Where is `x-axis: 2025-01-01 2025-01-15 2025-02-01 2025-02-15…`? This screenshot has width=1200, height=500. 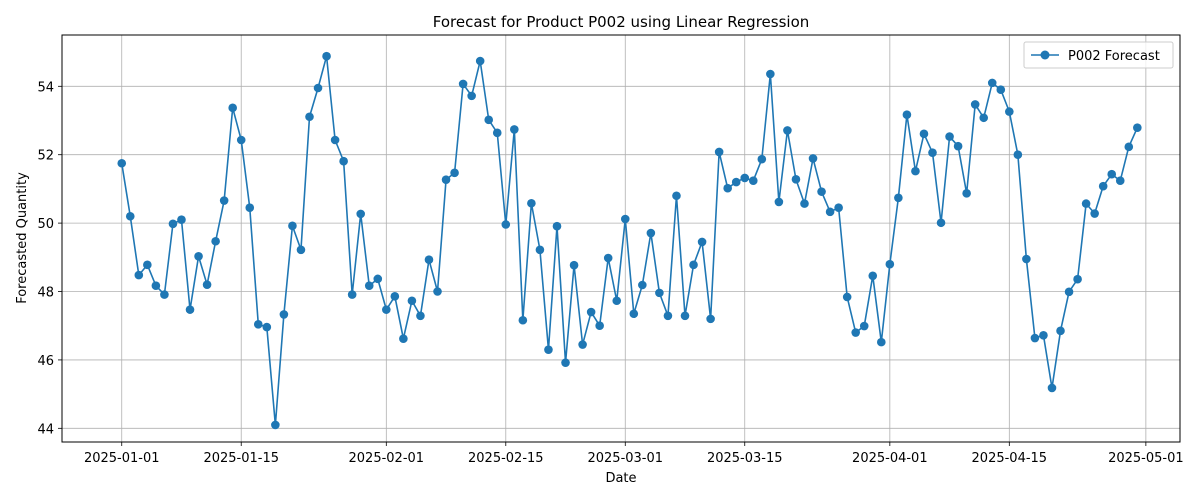 x-axis: 2025-01-01 2025-01-15 2025-02-01 2025-02-15… is located at coordinates (634, 454).